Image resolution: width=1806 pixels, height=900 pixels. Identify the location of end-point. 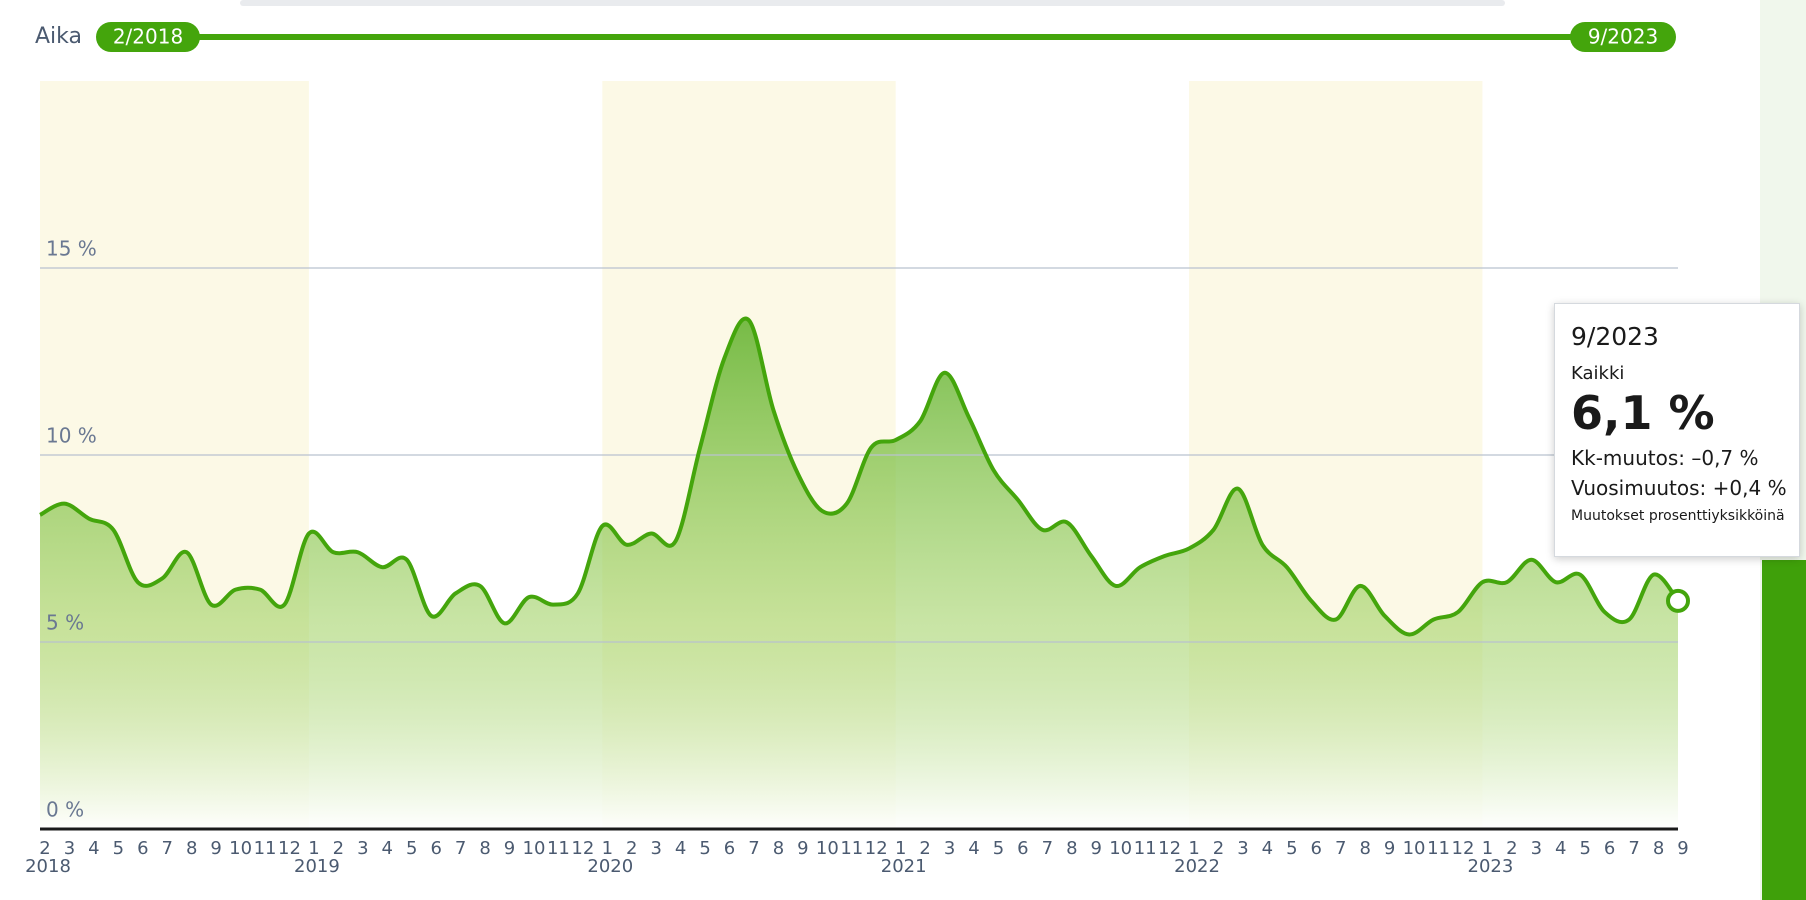
(1678, 600).